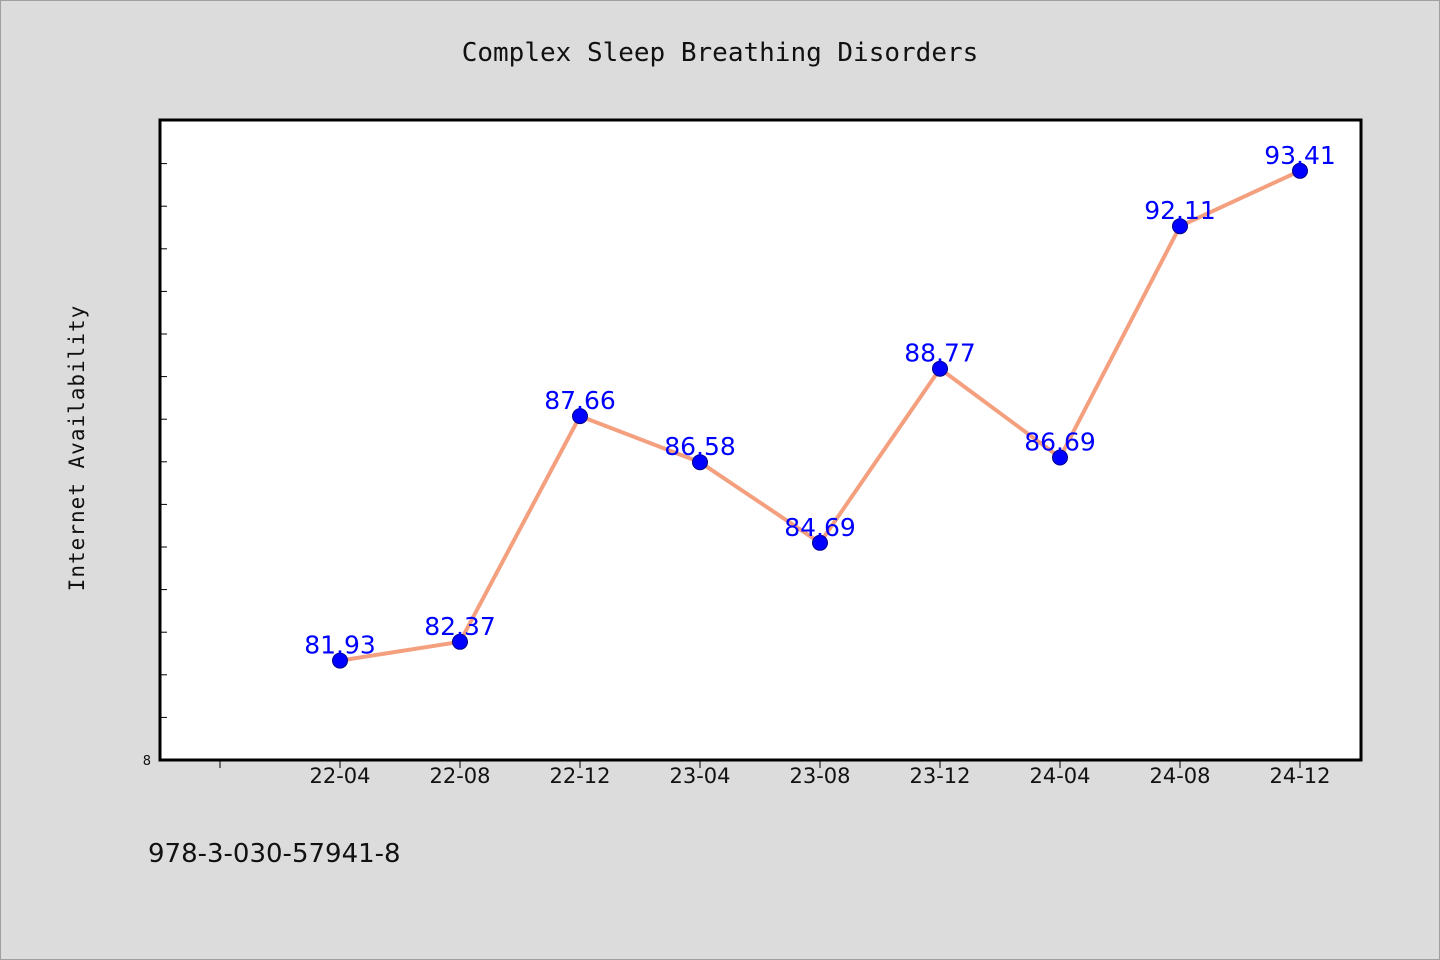 This screenshot has height=960, width=1440. What do you see at coordinates (77, 448) in the screenshot?
I see `y-axis-label: Internet Availability` at bounding box center [77, 448].